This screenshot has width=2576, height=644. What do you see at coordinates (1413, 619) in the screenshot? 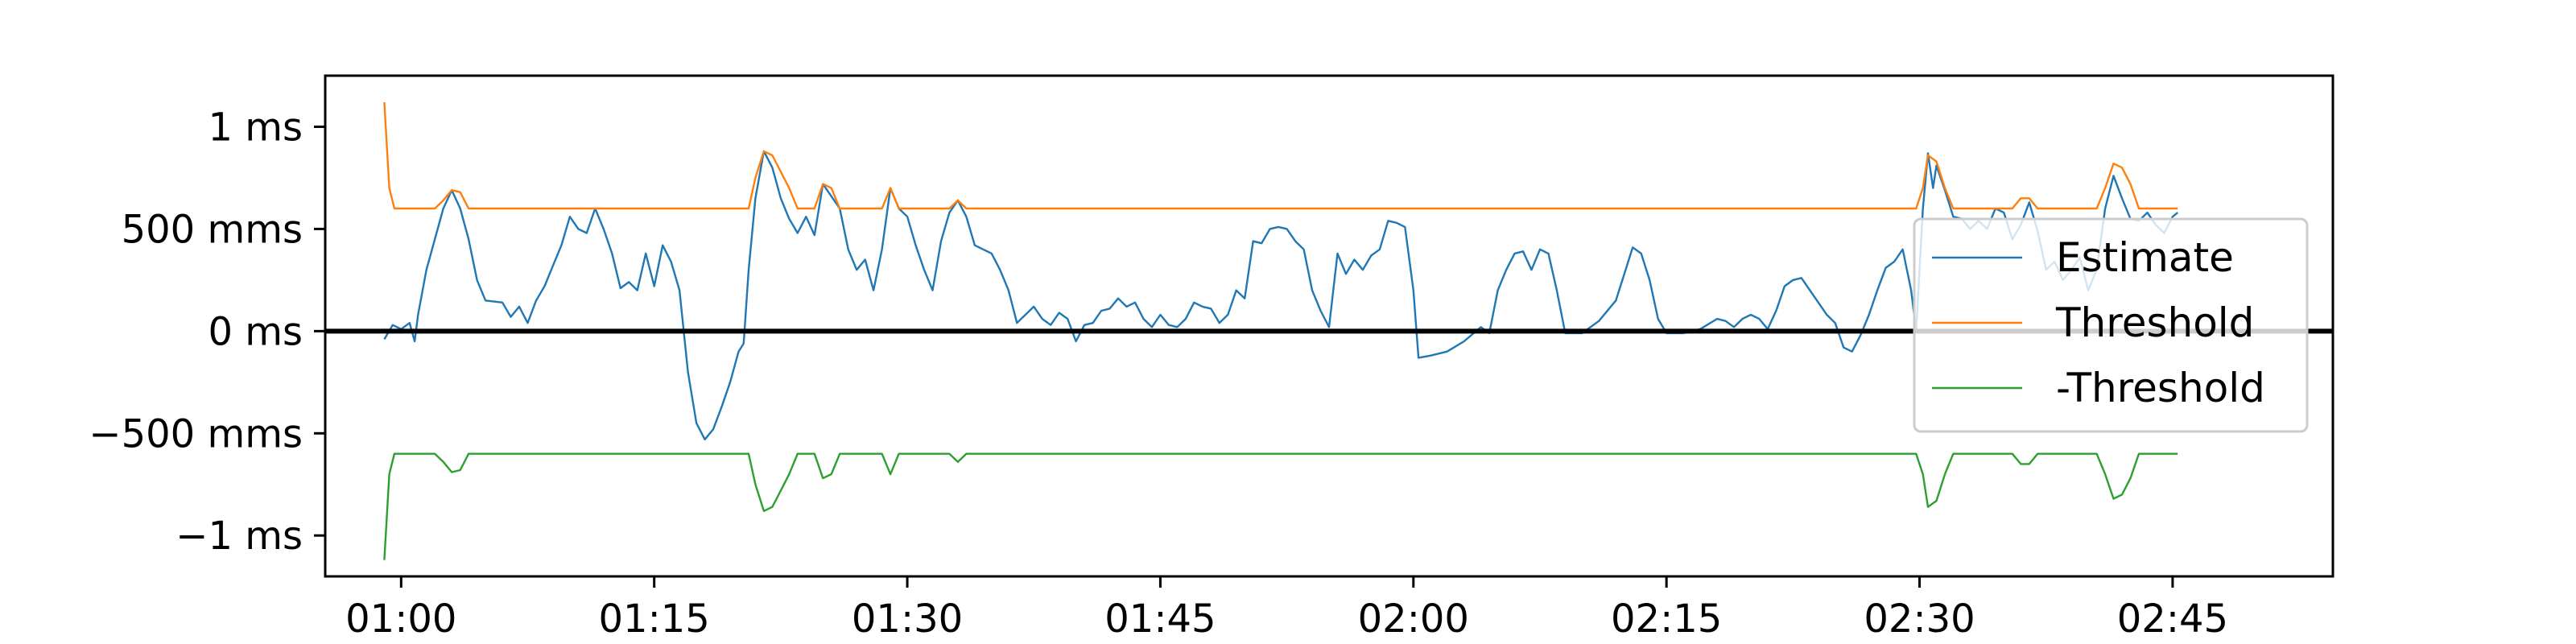
I see `x-tick-label: 02:00` at bounding box center [1413, 619].